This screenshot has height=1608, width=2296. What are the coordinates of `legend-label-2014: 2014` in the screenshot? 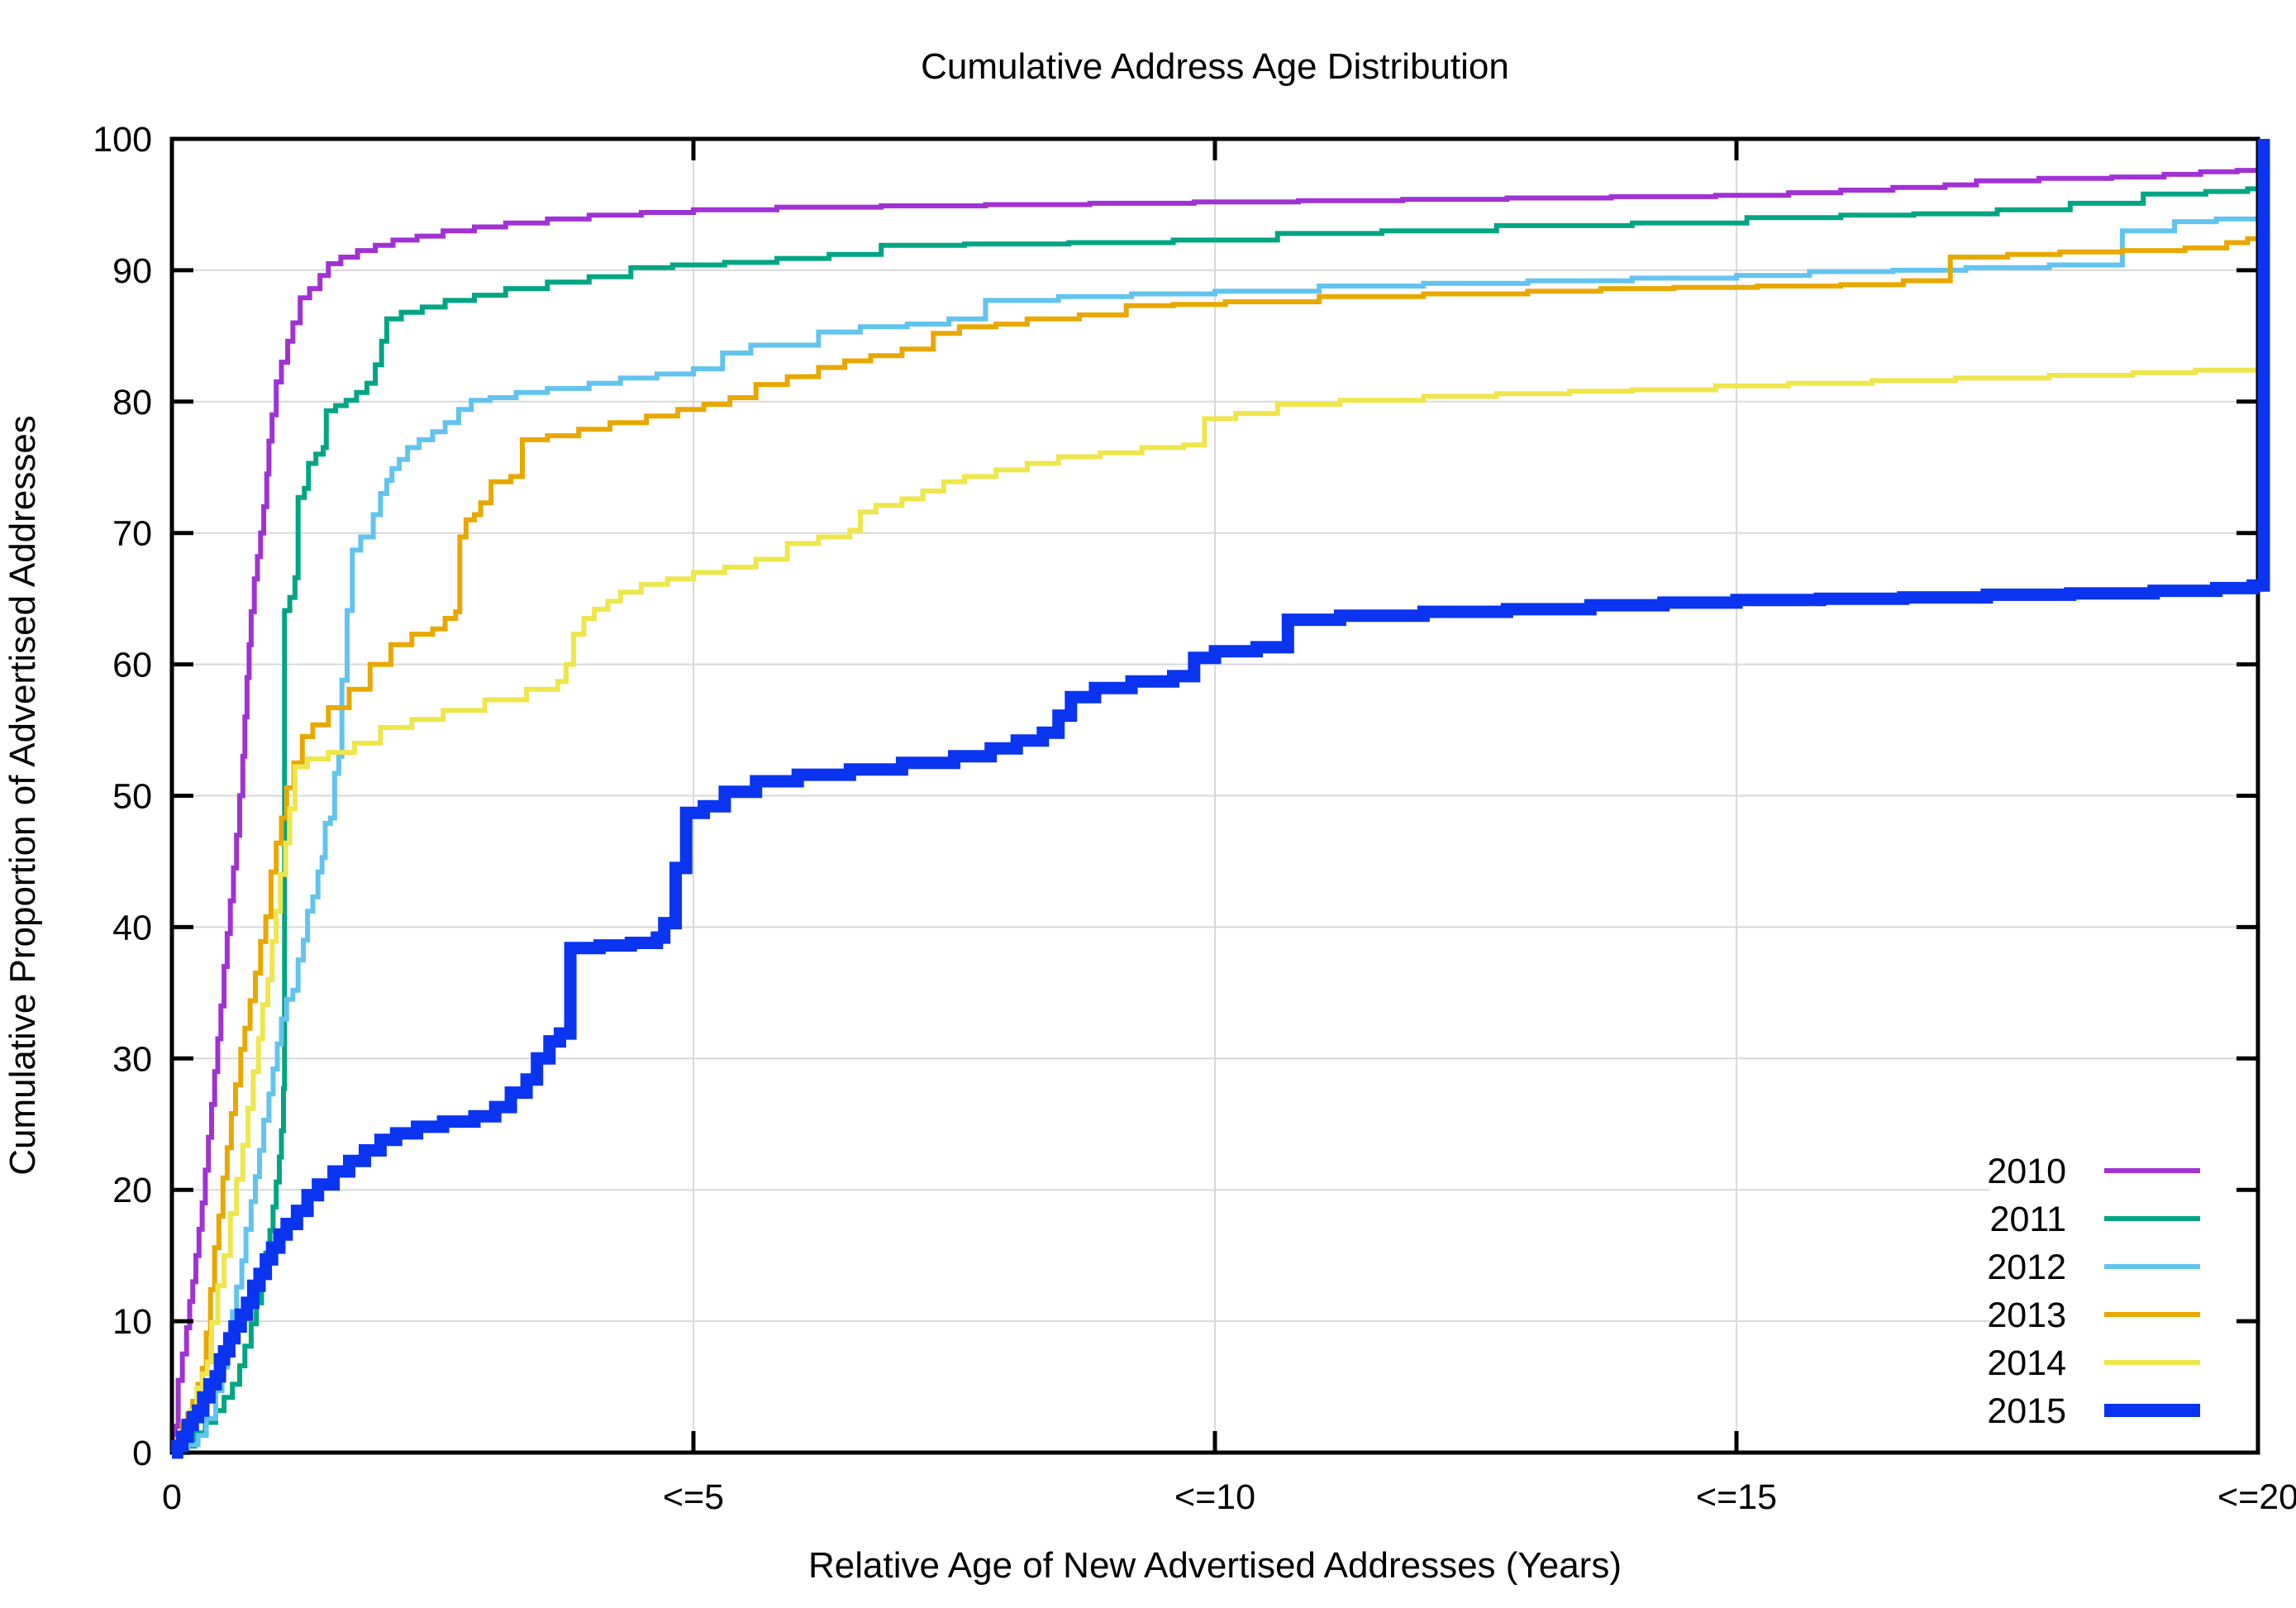 It's located at (2026, 1363).